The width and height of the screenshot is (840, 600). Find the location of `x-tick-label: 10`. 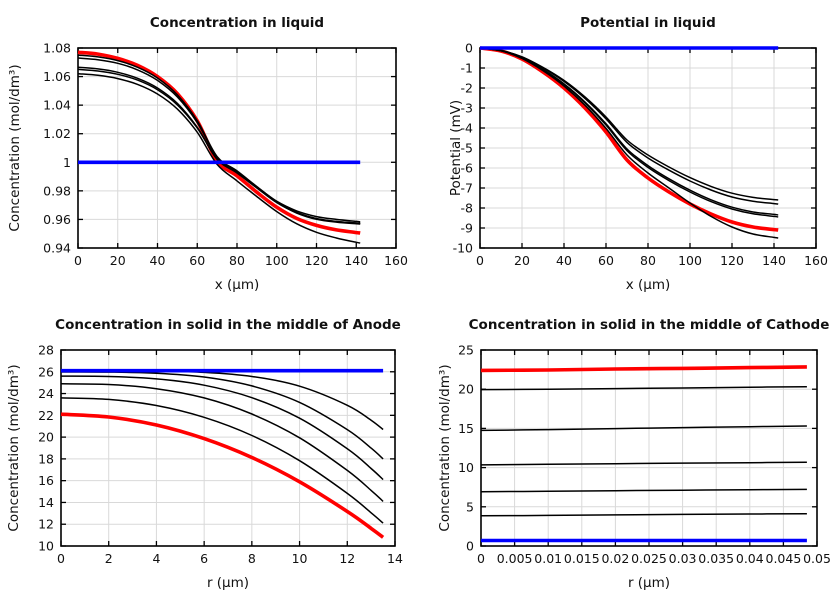

x-tick-label: 10 is located at coordinates (300, 558).